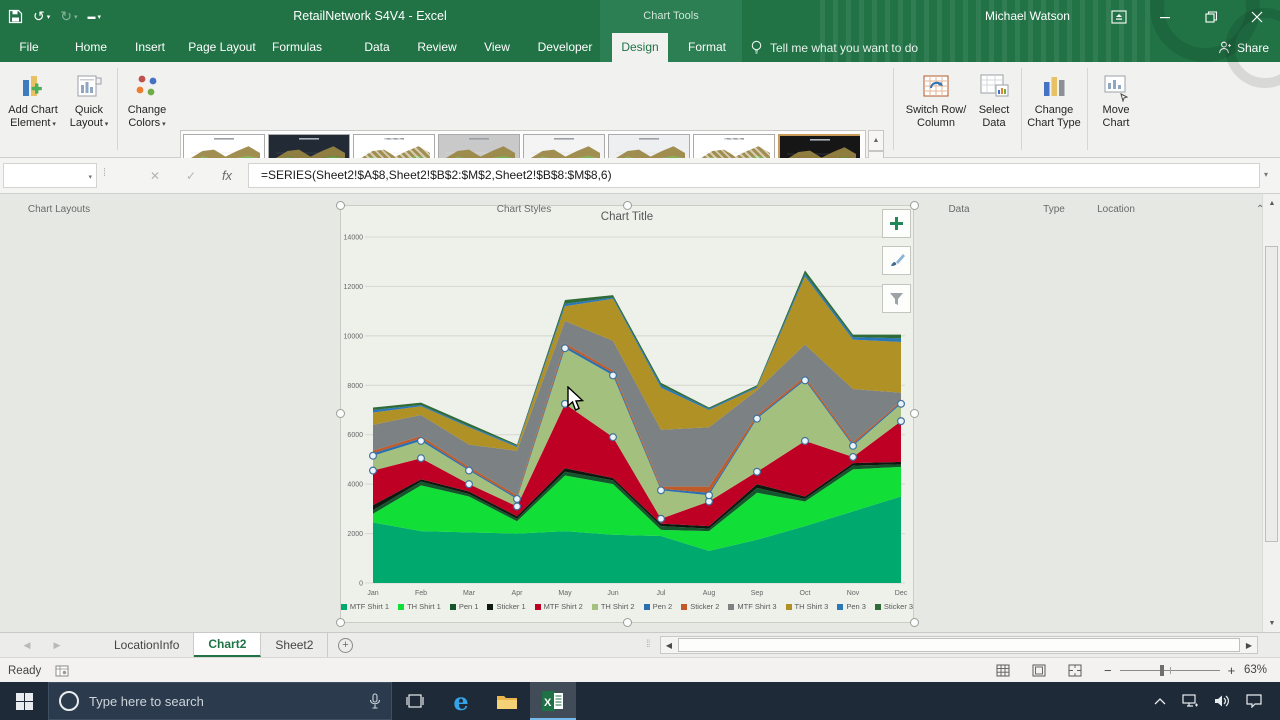  I want to click on chart-title: Chart Title, so click(627, 217).